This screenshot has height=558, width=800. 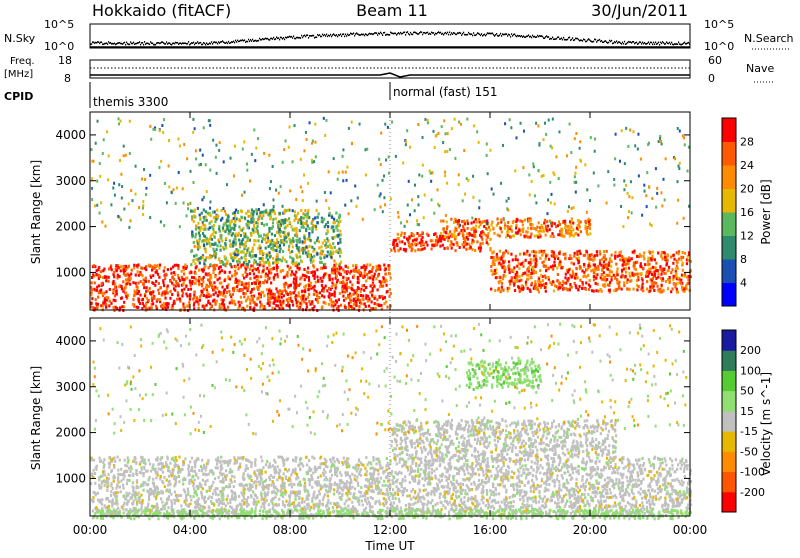 What do you see at coordinates (639, 10) in the screenshot?
I see `date-title: 30/Jun/2011` at bounding box center [639, 10].